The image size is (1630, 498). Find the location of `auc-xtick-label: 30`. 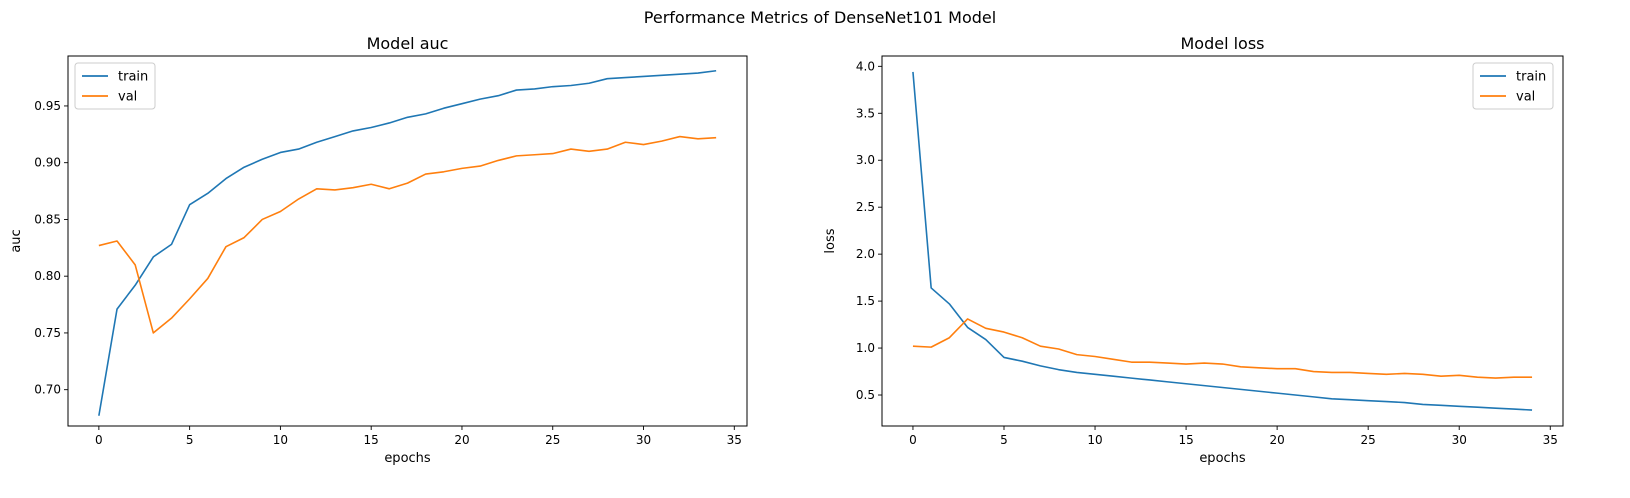

auc-xtick-label: 30 is located at coordinates (643, 440).